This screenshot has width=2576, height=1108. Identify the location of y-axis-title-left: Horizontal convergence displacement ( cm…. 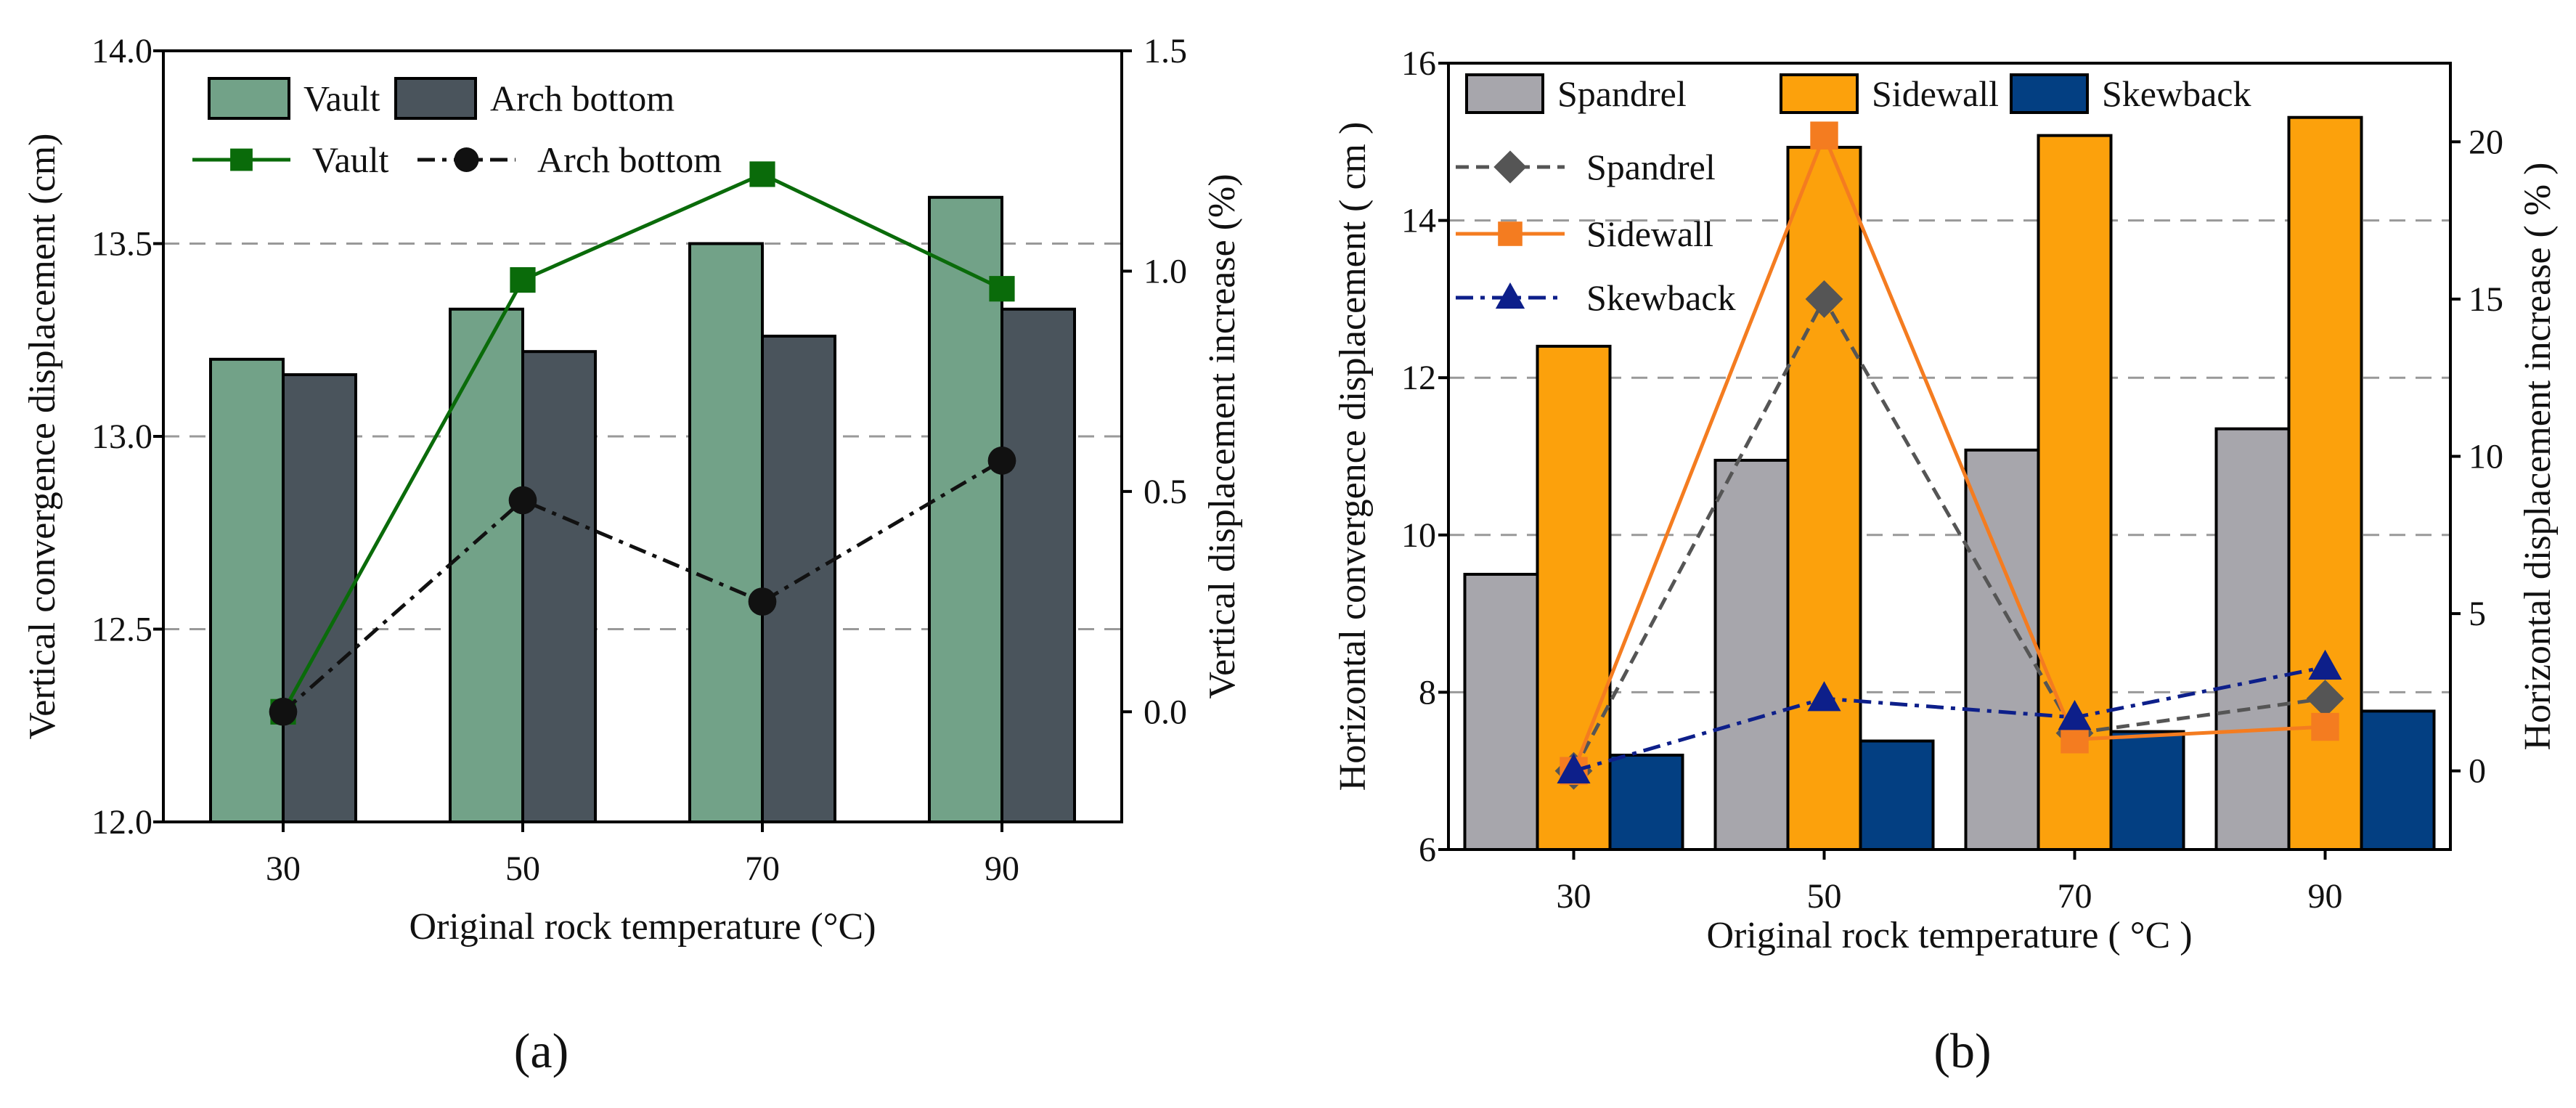
(1353, 457).